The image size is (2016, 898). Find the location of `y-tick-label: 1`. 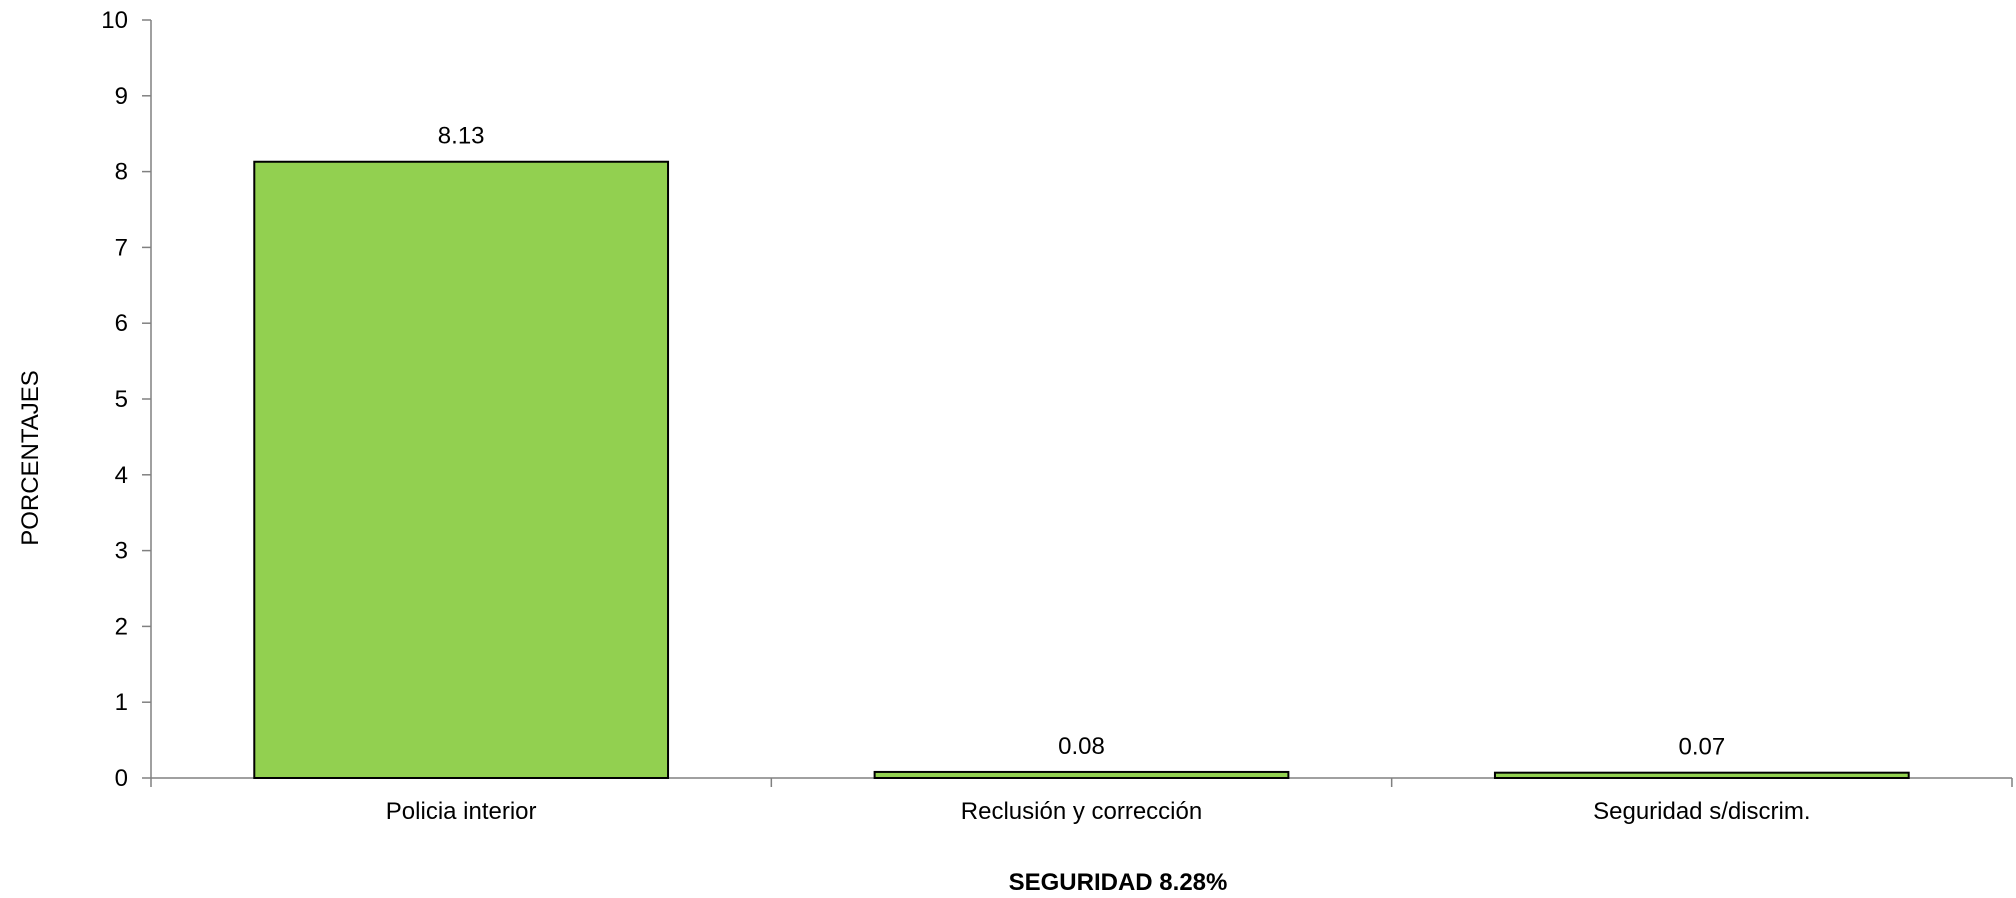

y-tick-label: 1 is located at coordinates (121, 702).